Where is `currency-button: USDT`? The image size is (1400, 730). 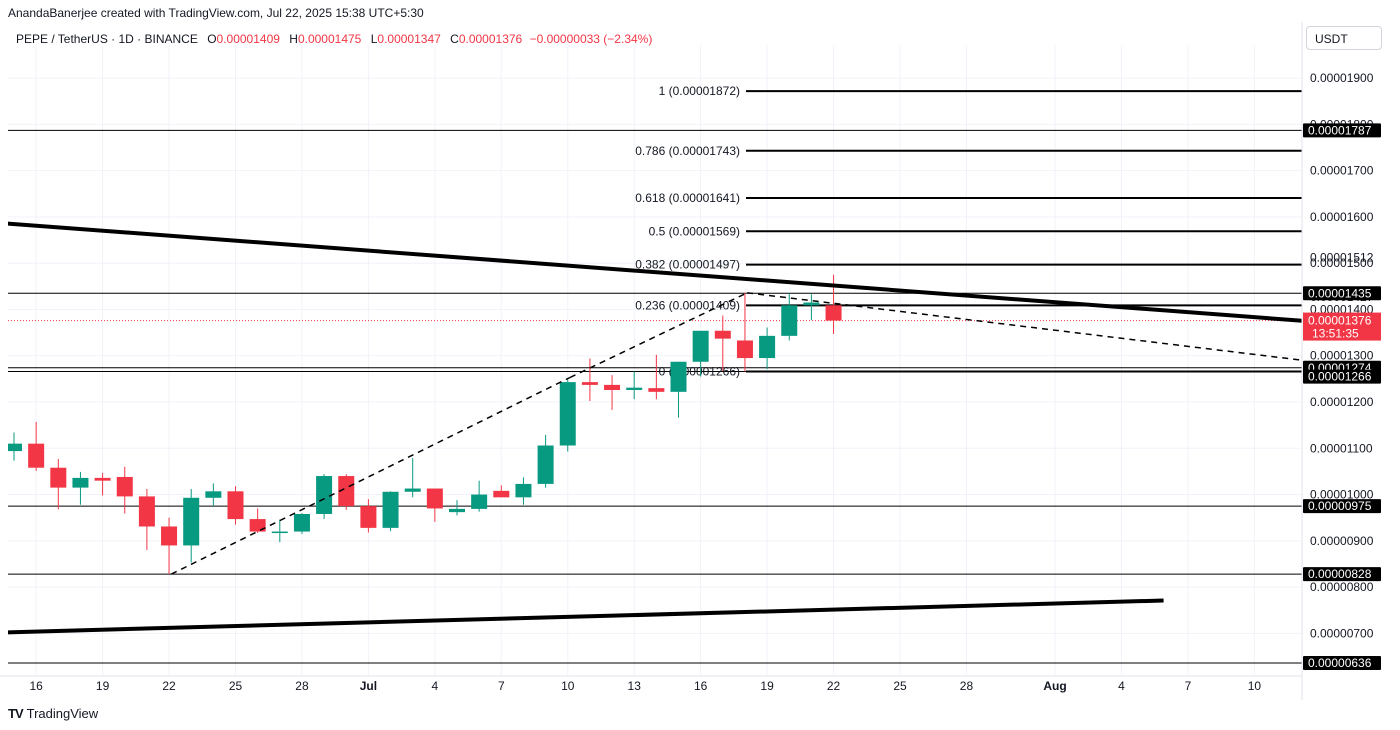 currency-button: USDT is located at coordinates (1344, 38).